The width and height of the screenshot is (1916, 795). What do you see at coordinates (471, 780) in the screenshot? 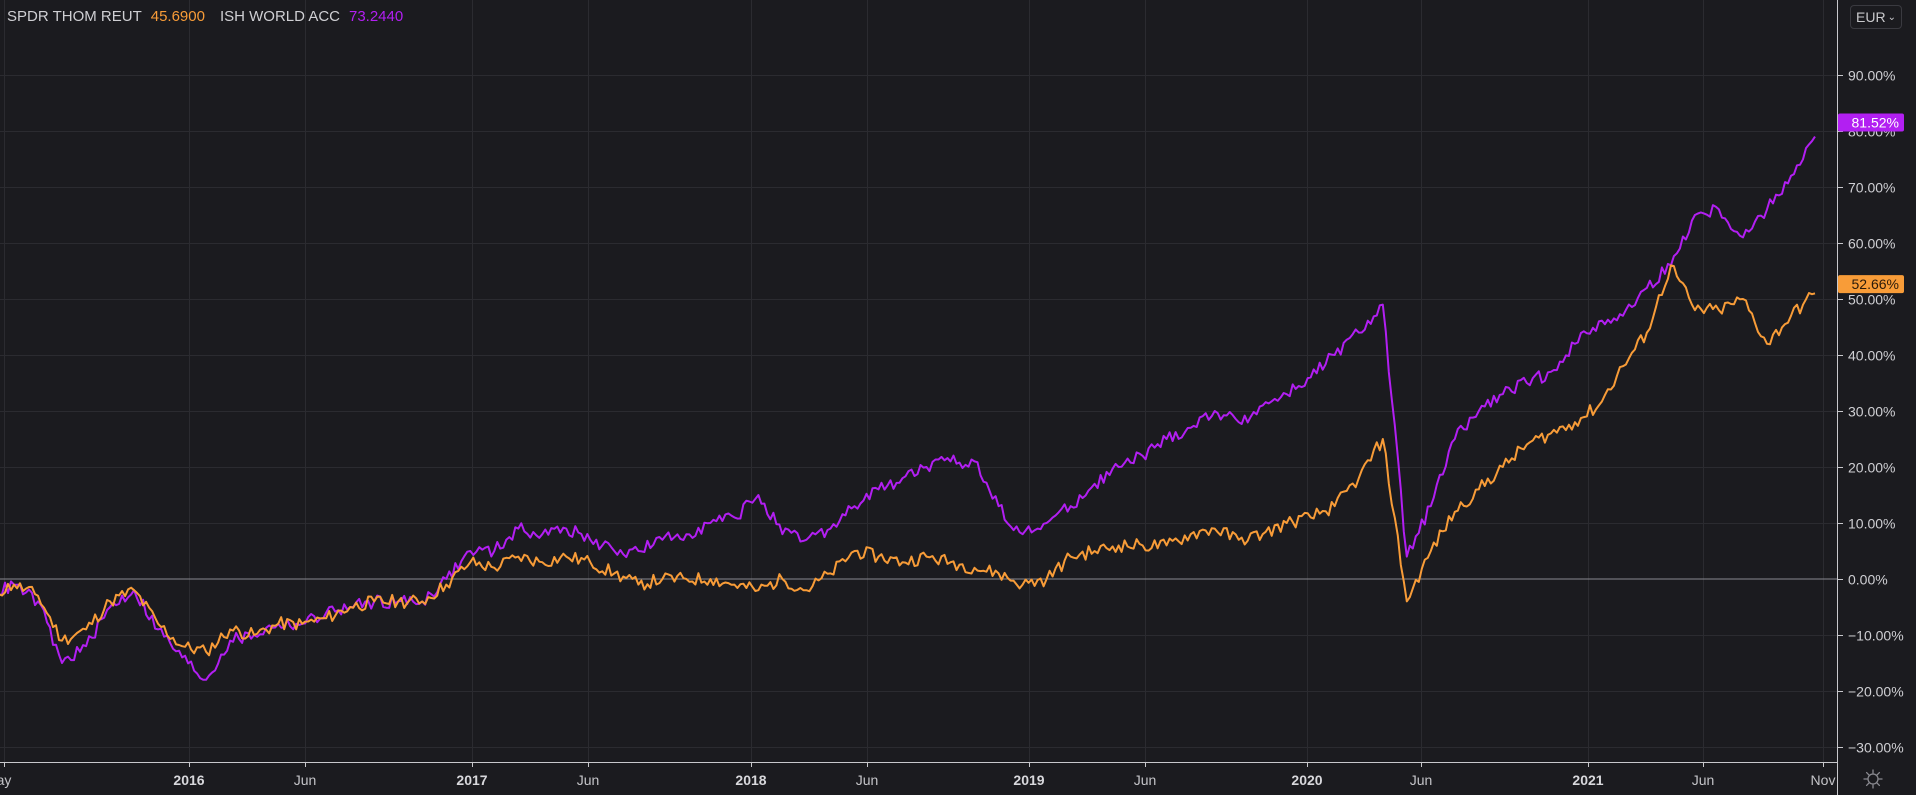
I see `x-tick-label: 2017` at bounding box center [471, 780].